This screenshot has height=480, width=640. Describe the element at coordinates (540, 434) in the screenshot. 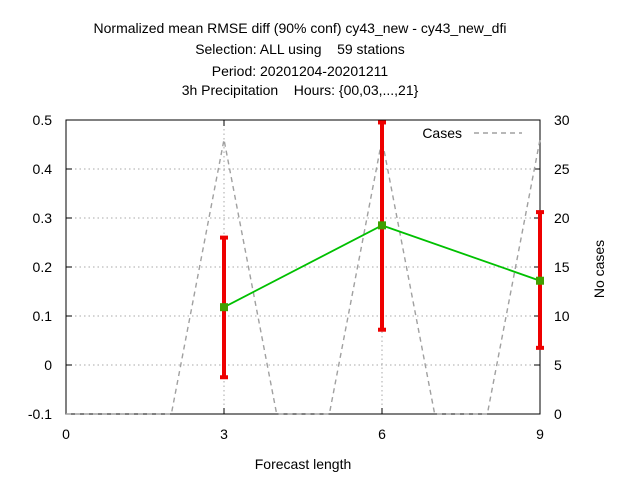

I see `x-tick-label: 9` at that location.